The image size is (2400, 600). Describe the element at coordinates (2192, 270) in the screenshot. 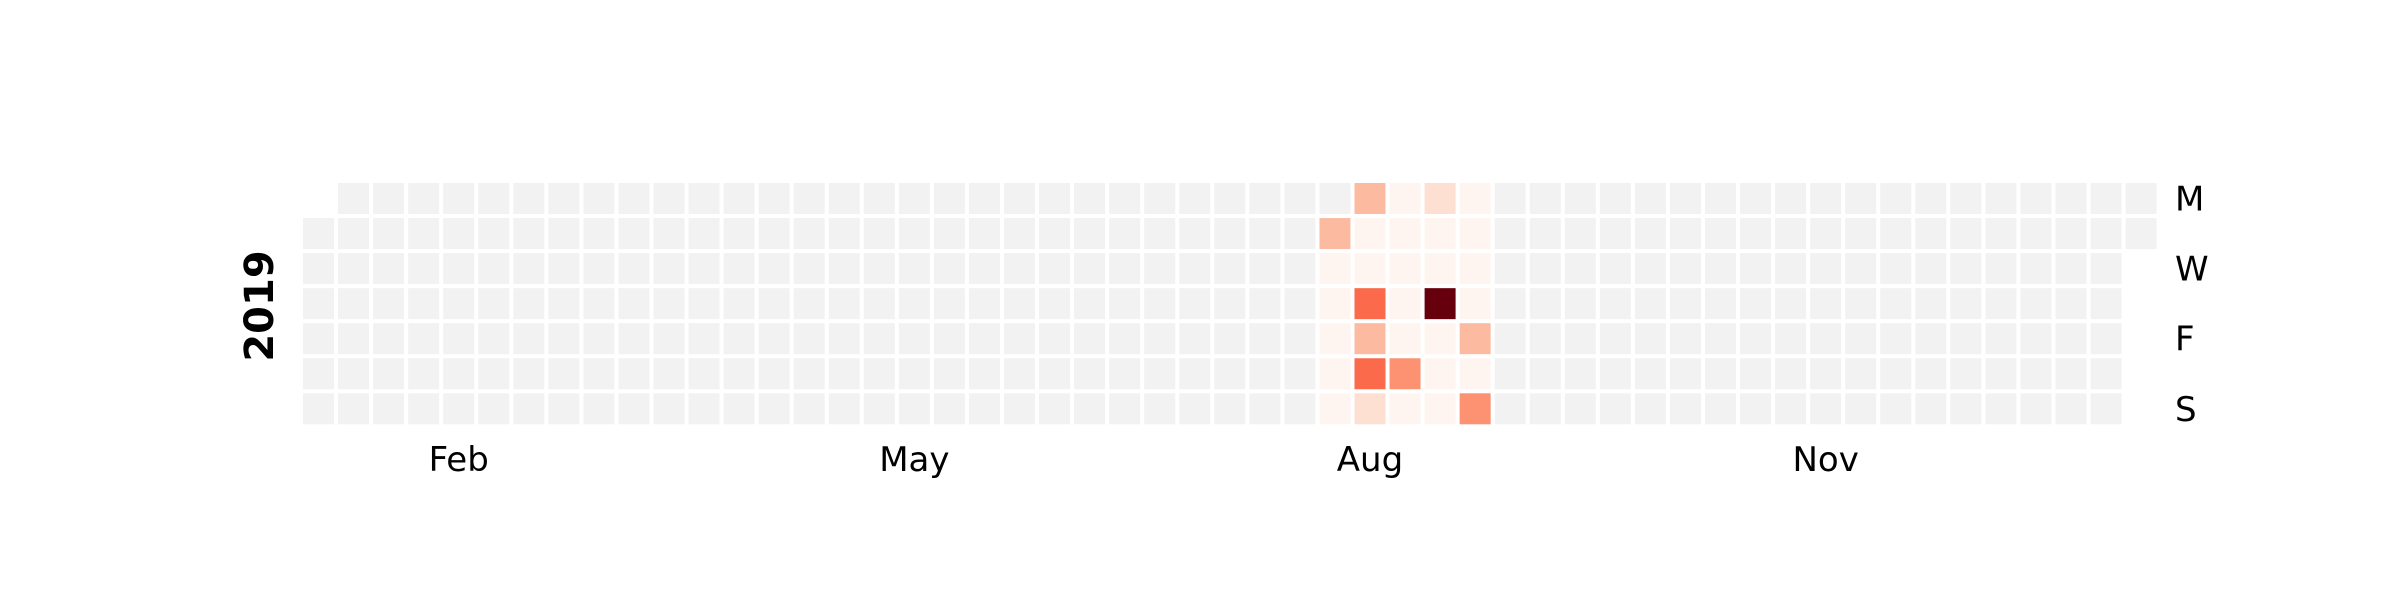

I see `weekday-label: W` at that location.